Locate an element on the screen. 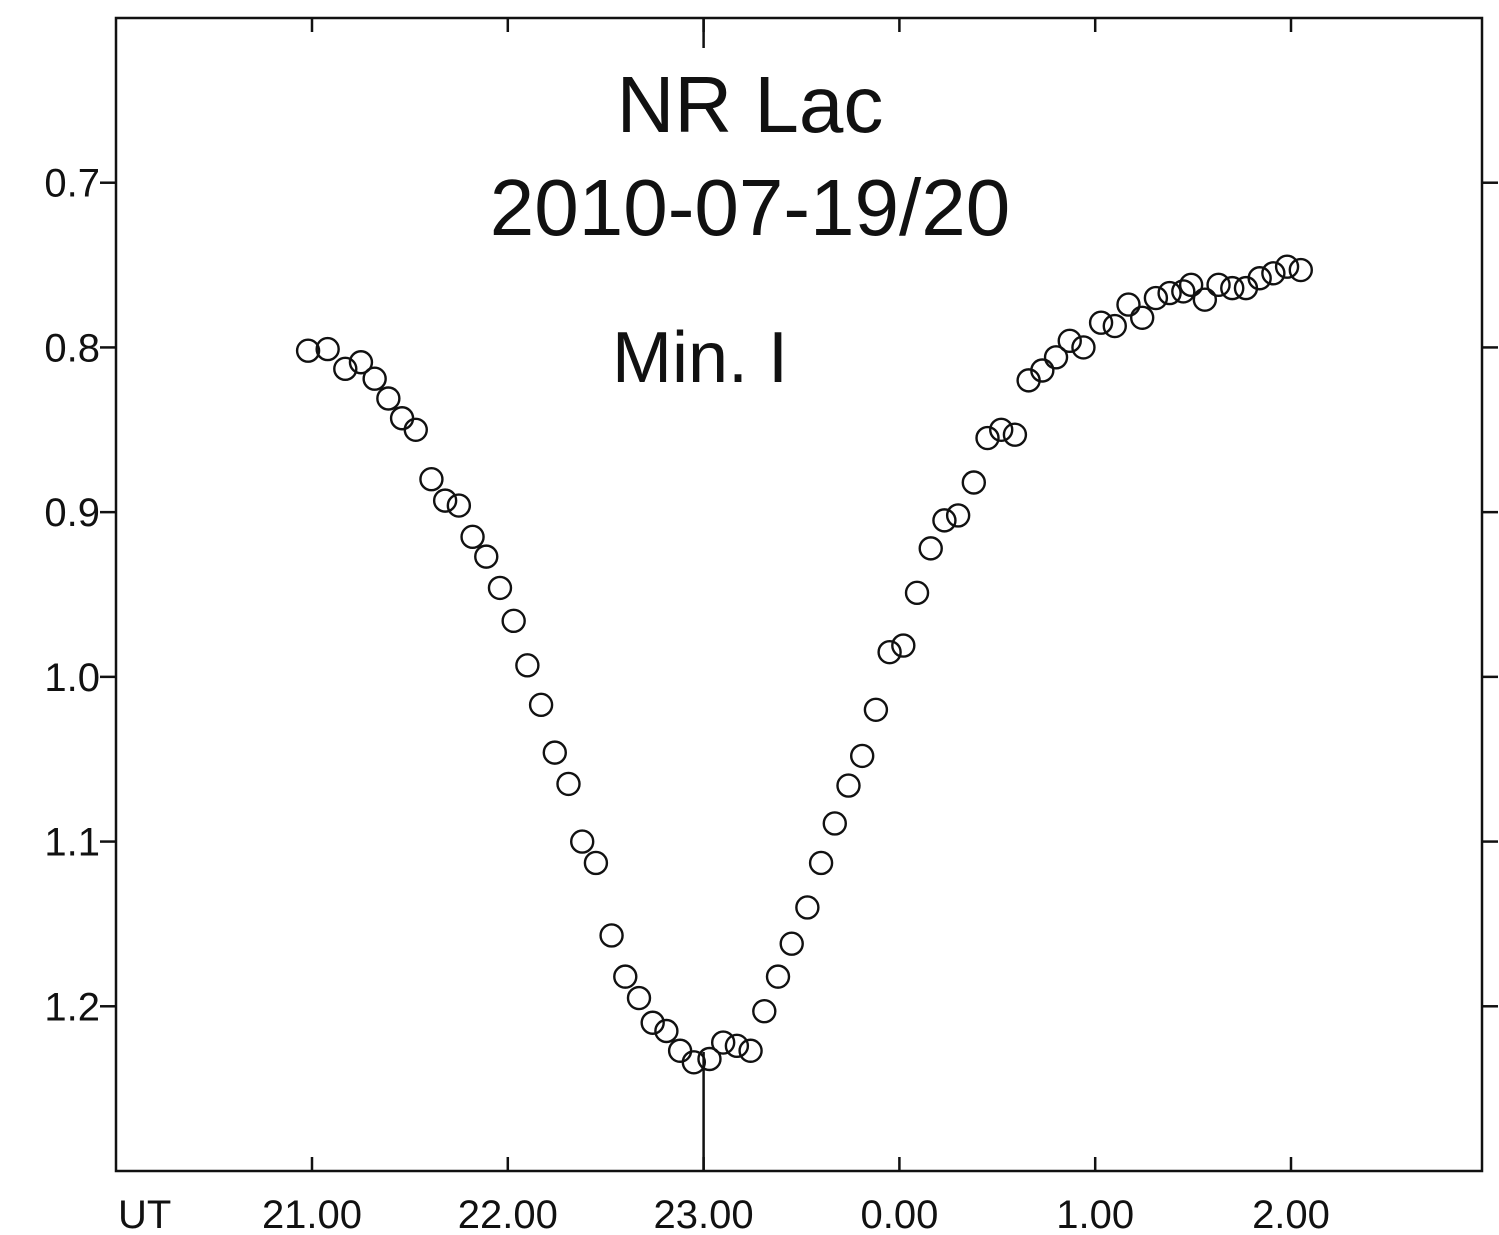 This screenshot has width=1499, height=1235. x-tick-label: 22.00 is located at coordinates (508, 1214).